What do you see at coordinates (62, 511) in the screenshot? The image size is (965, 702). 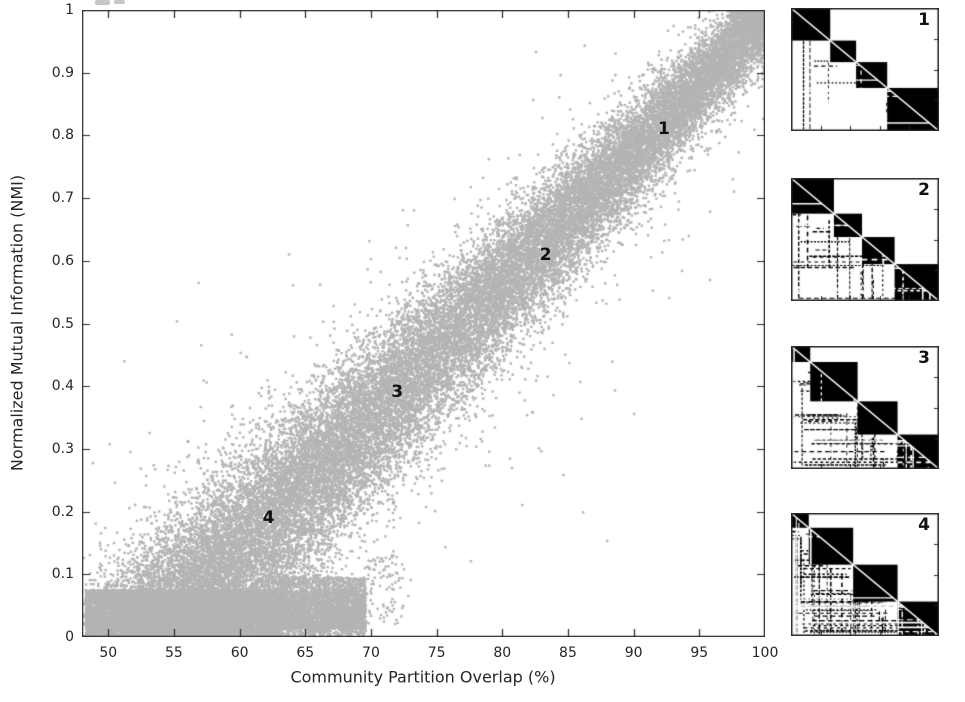 I see `y-tick-label: 0.2` at bounding box center [62, 511].